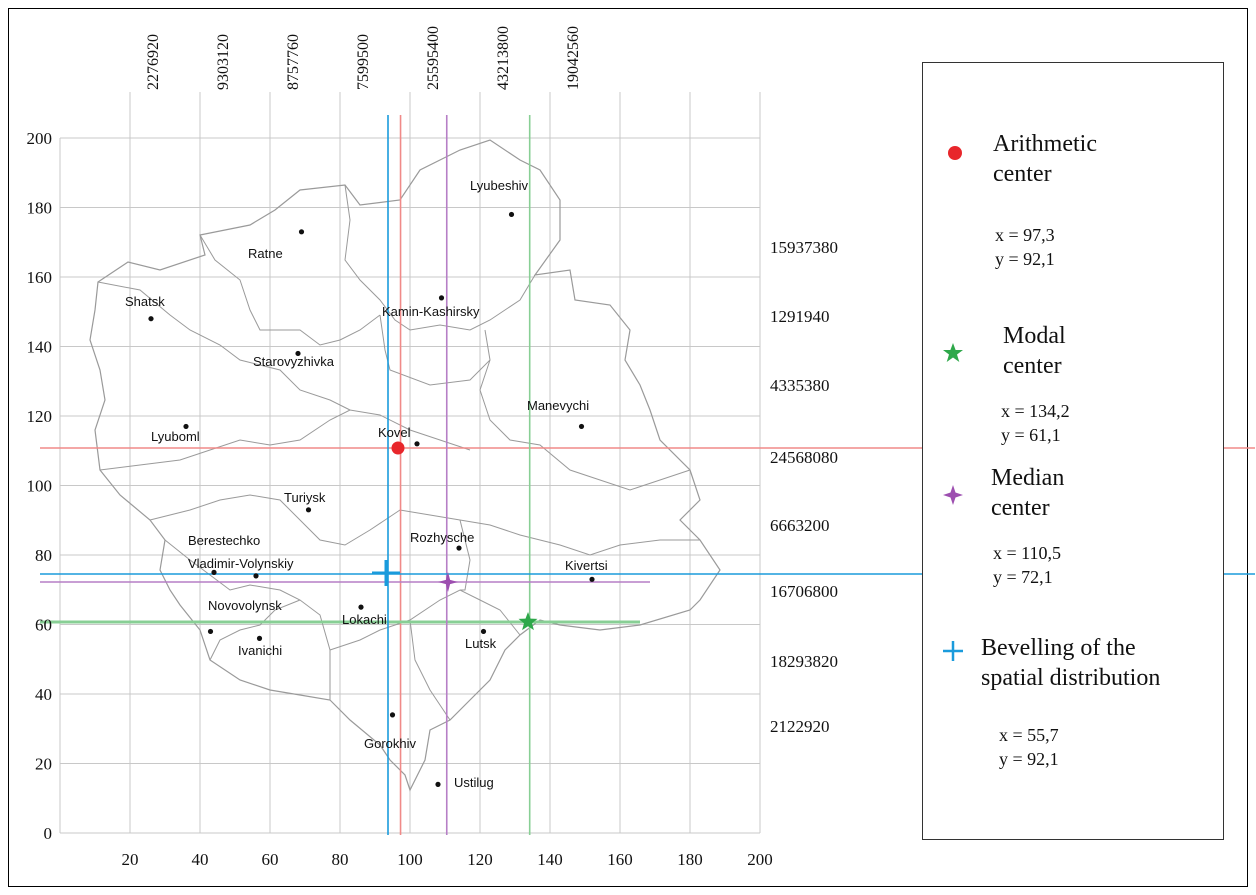  I want to click on y-tick-label: 80, so click(43, 555).